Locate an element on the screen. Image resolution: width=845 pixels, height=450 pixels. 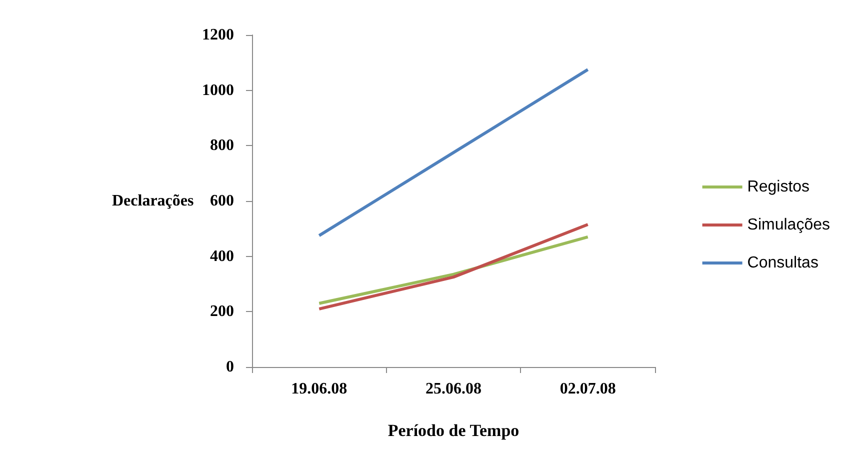
legend-label: Consultas is located at coordinates (782, 263).